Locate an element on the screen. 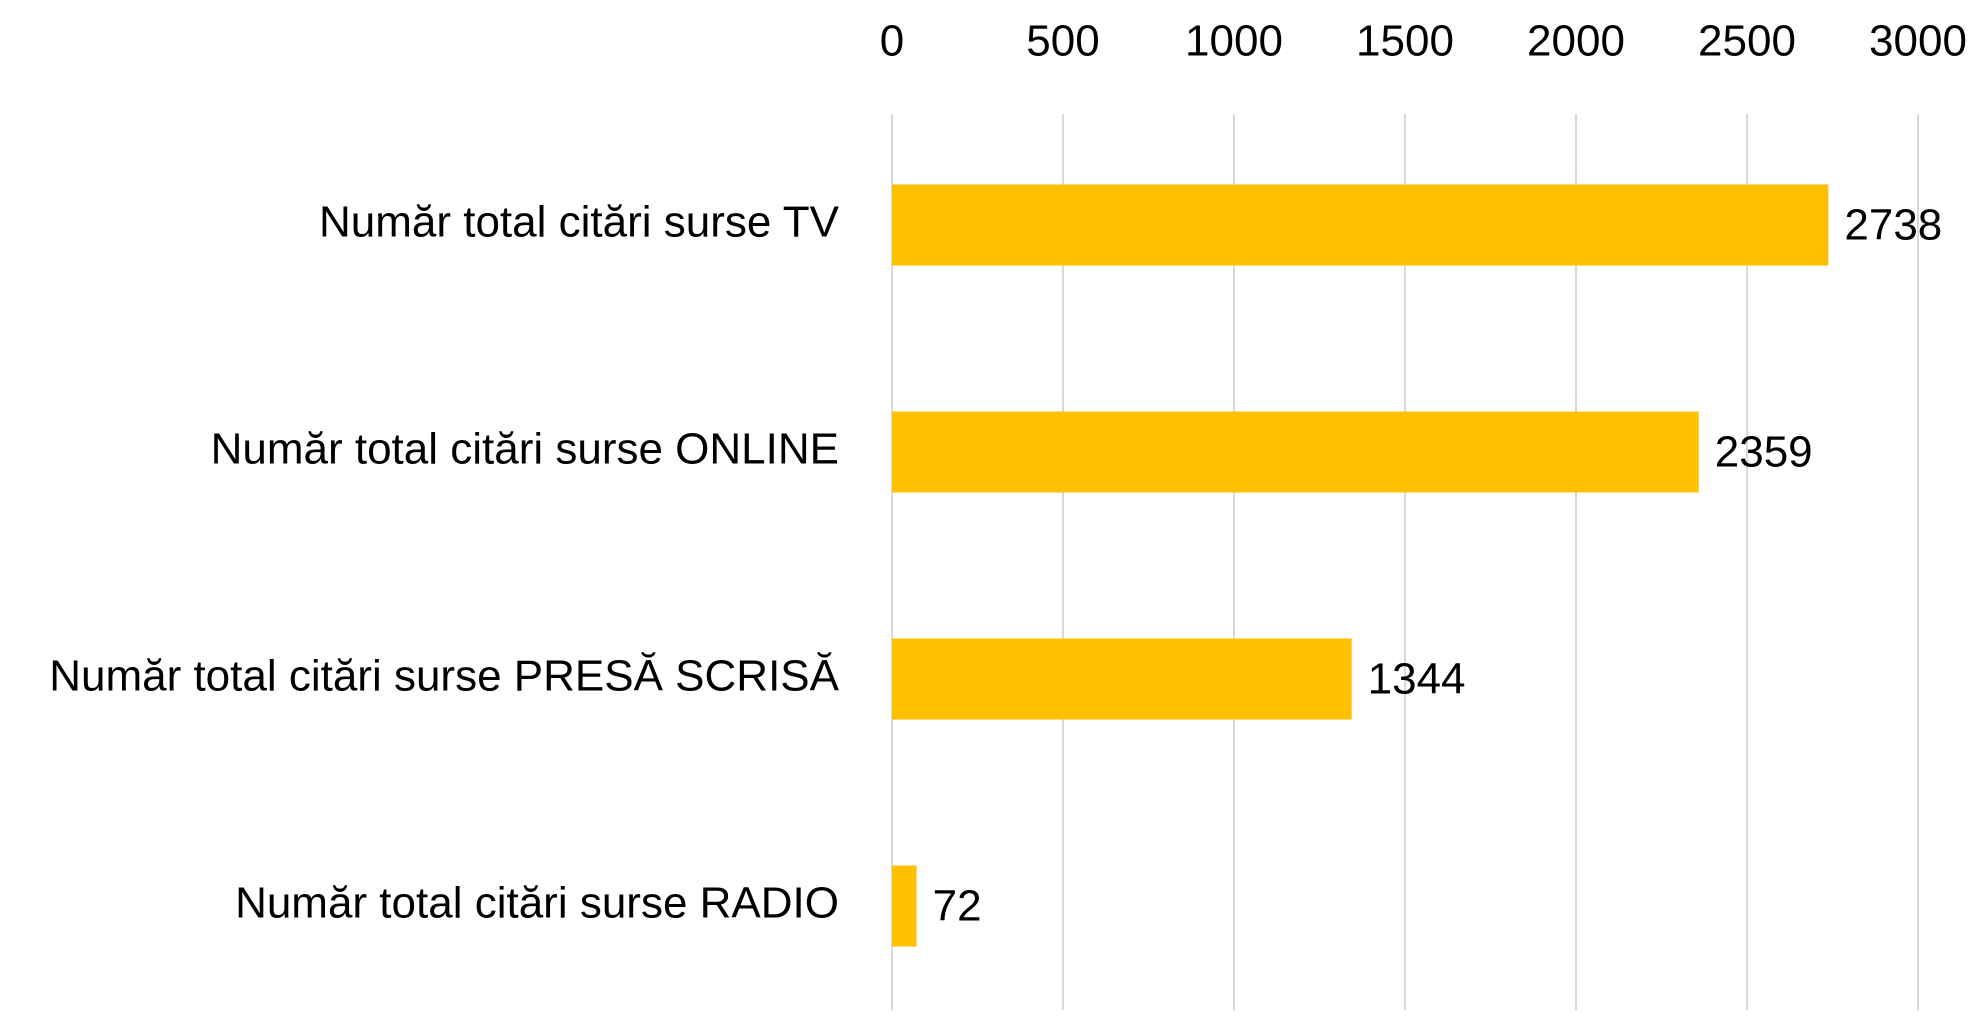 This screenshot has width=1979, height=1016. x-tick-label: 500 is located at coordinates (1062, 41).